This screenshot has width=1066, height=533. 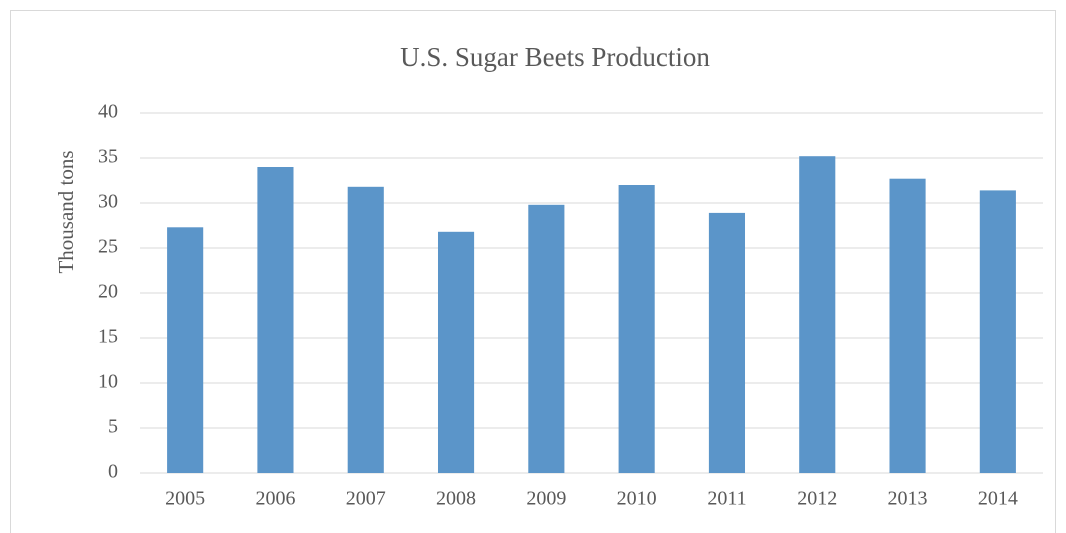 What do you see at coordinates (108, 382) in the screenshot?
I see `y-tick-label: 10` at bounding box center [108, 382].